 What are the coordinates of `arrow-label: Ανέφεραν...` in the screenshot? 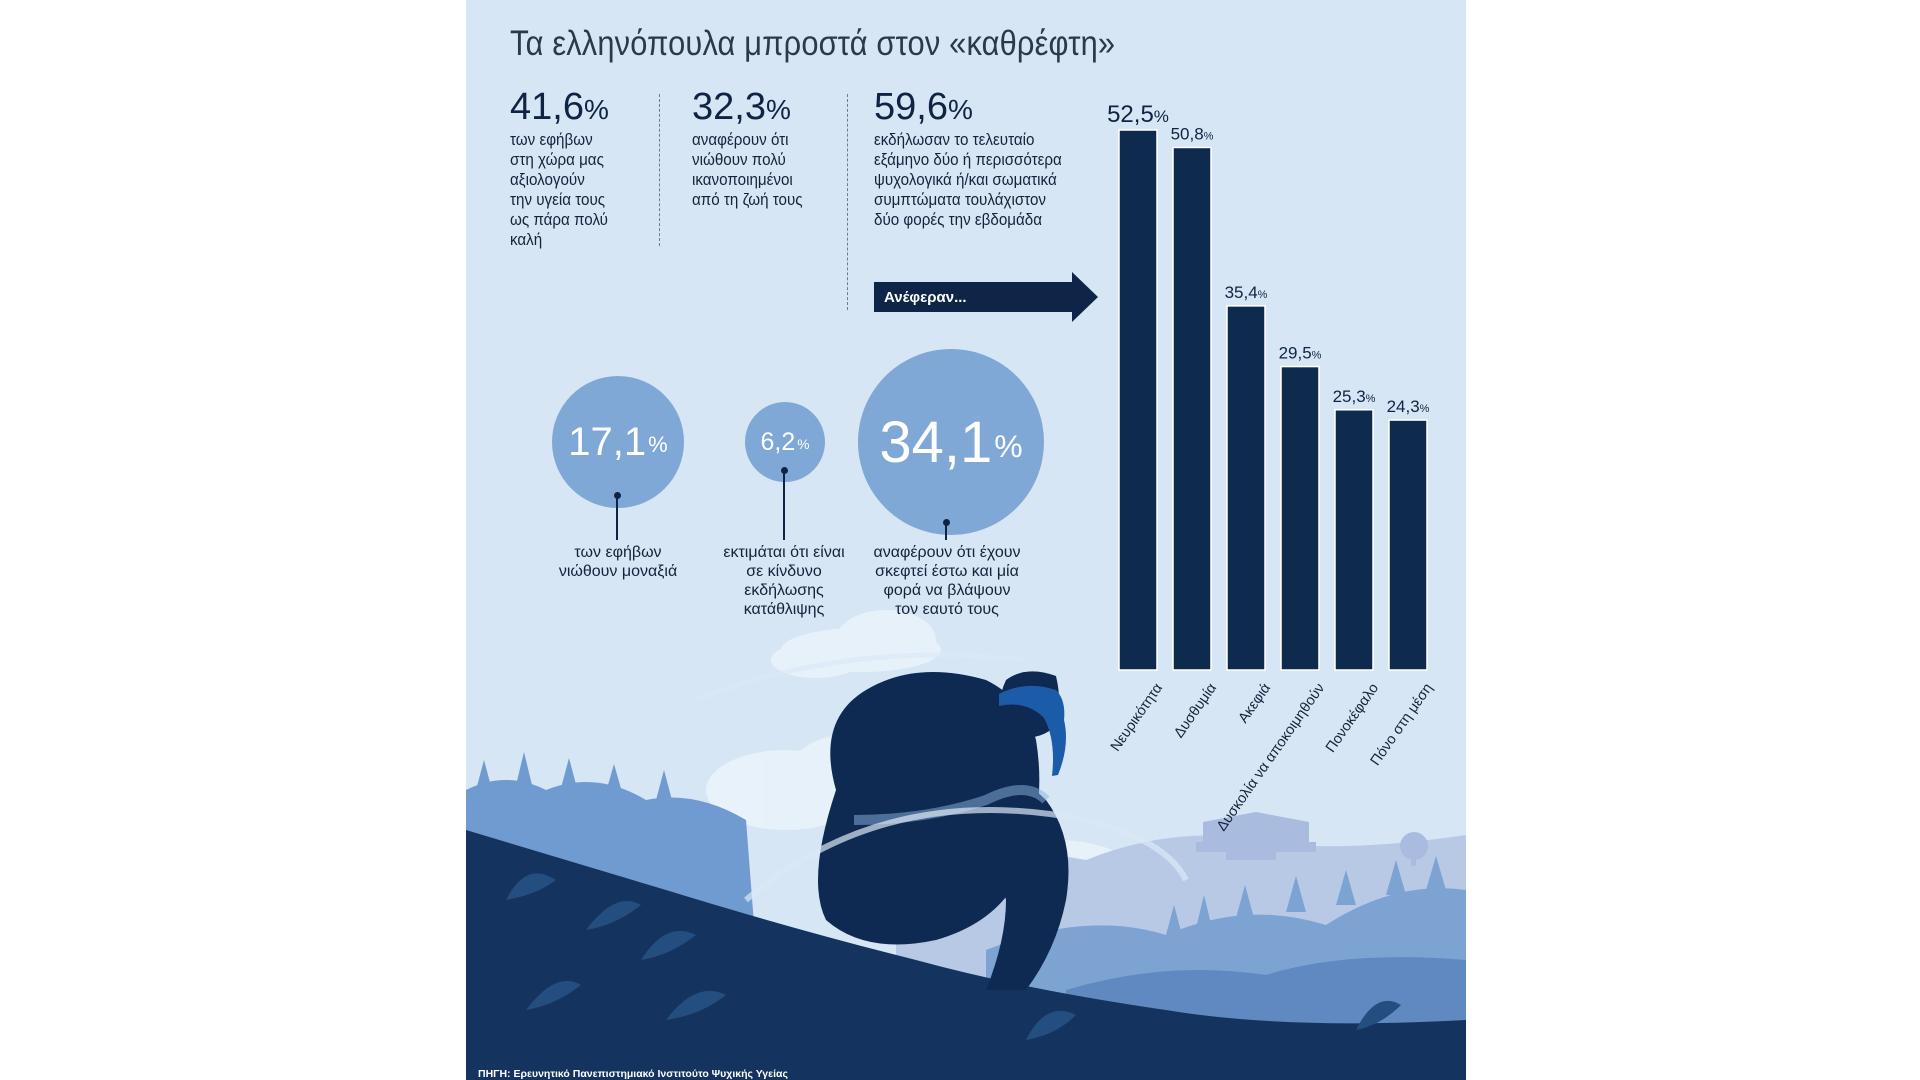 It's located at (925, 297).